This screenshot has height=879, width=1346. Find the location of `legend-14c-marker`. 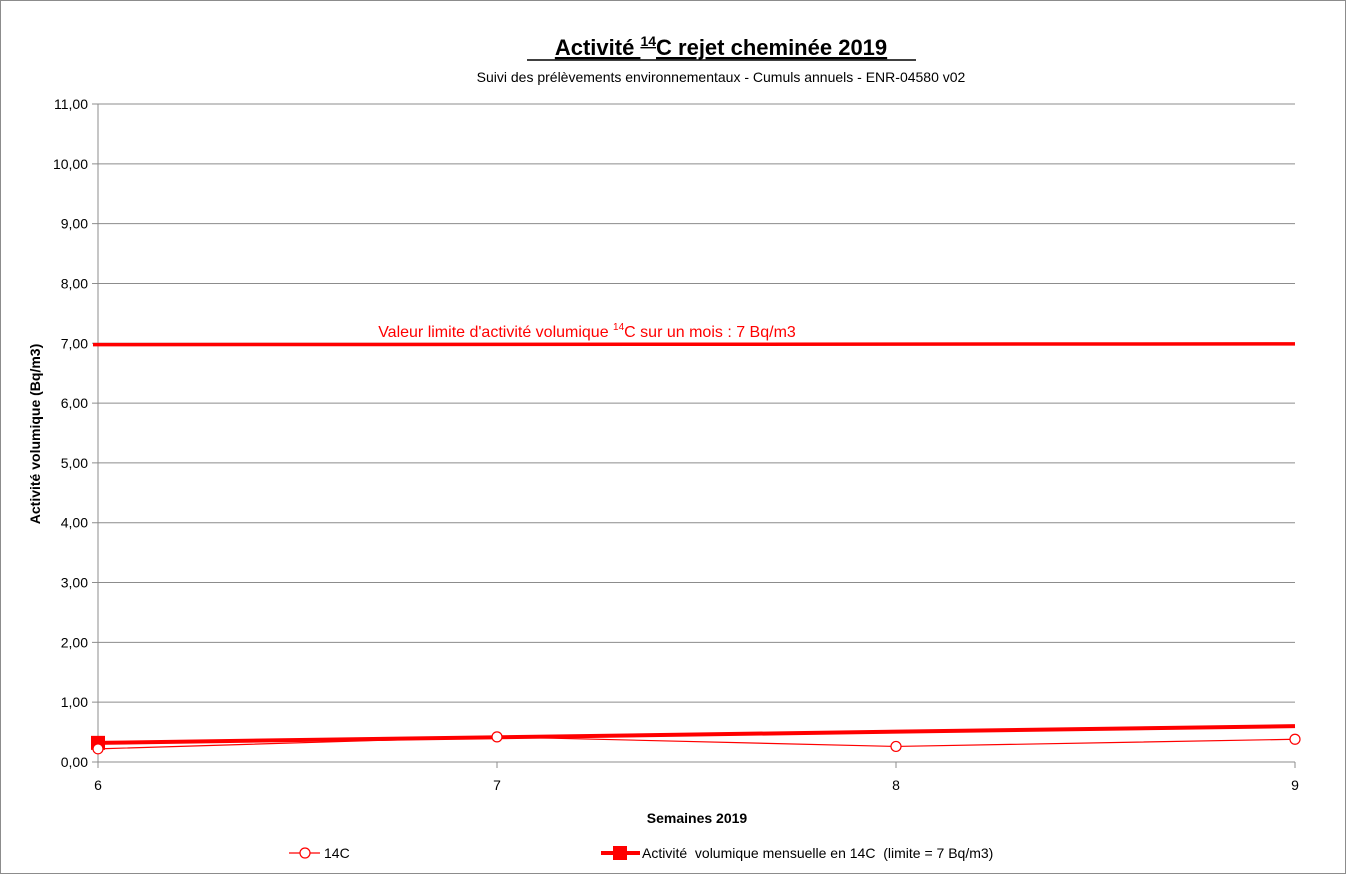

legend-14c-marker is located at coordinates (305, 853).